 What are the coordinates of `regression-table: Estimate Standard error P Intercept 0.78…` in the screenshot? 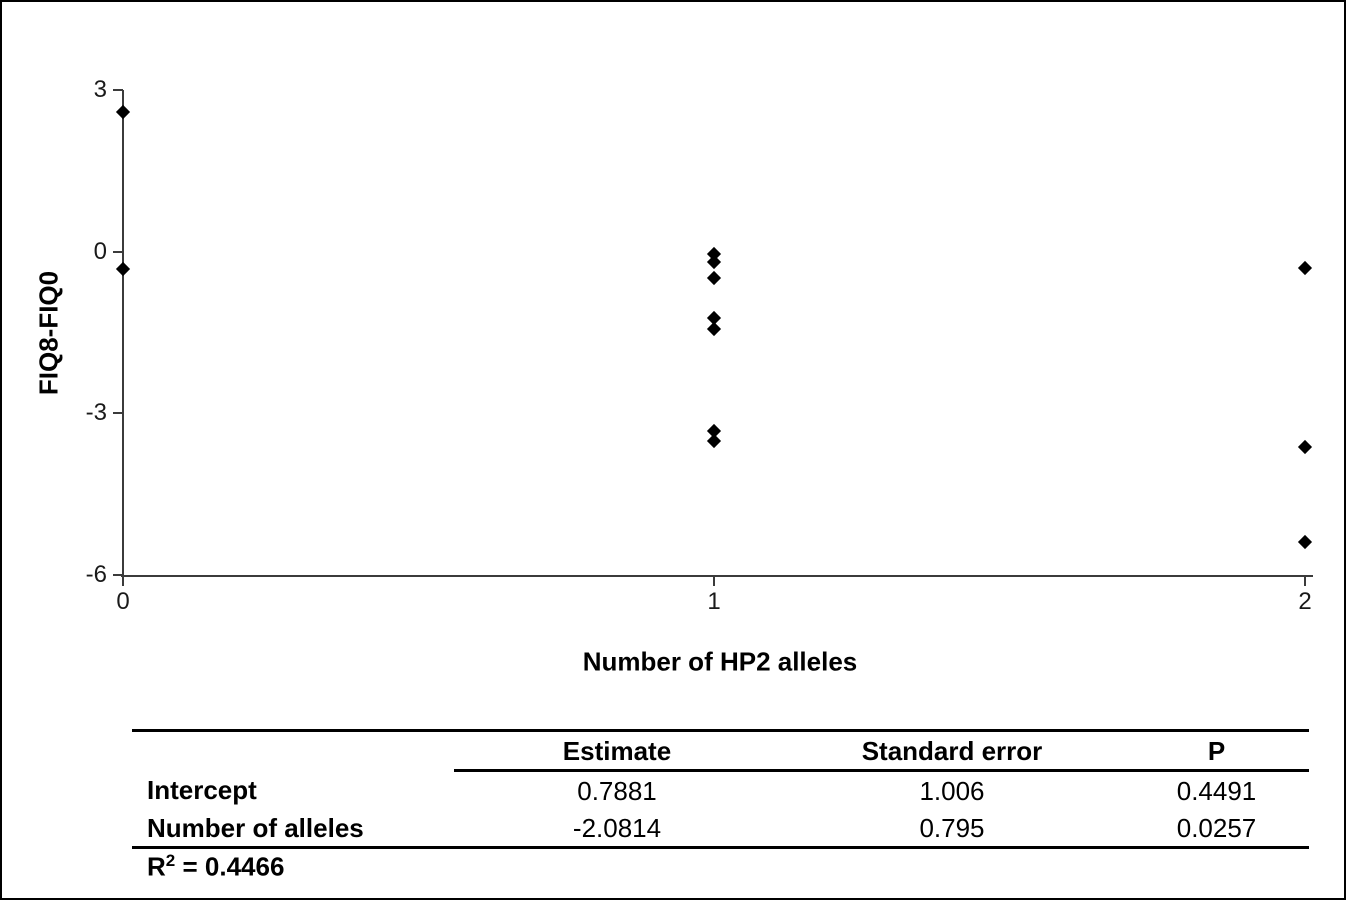 It's located at (720, 789).